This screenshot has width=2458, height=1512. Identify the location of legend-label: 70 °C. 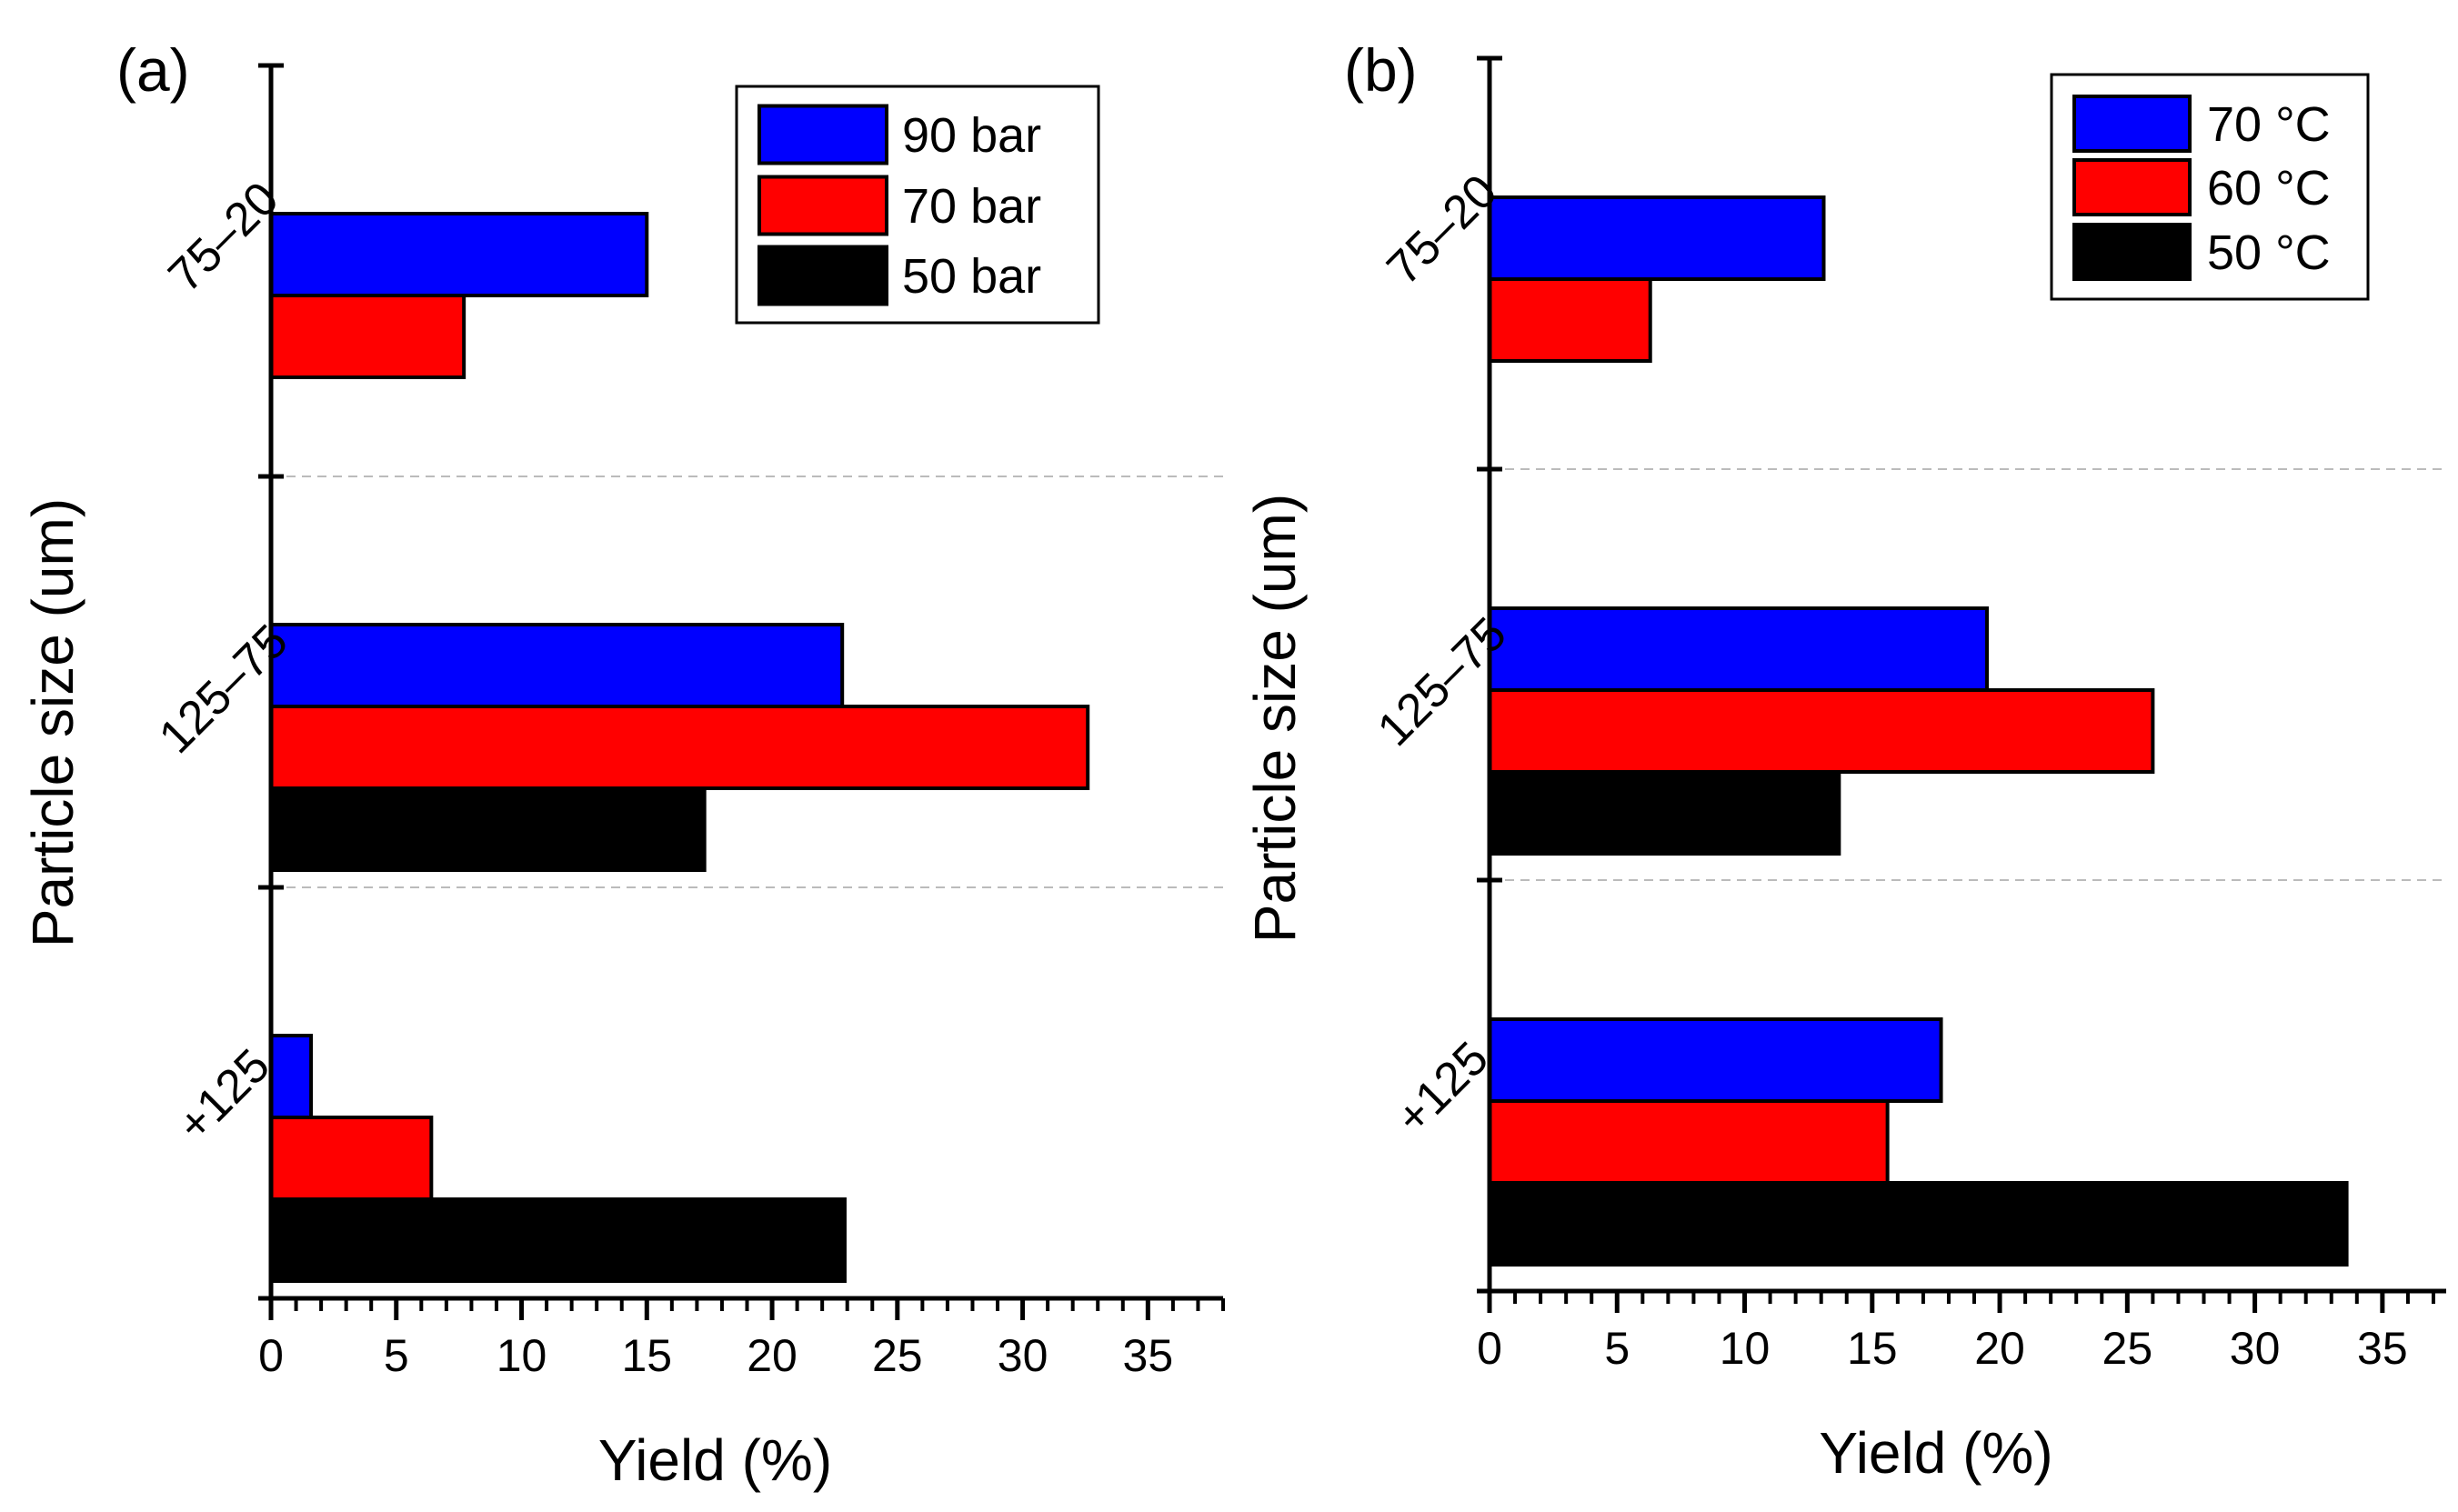
(2269, 124).